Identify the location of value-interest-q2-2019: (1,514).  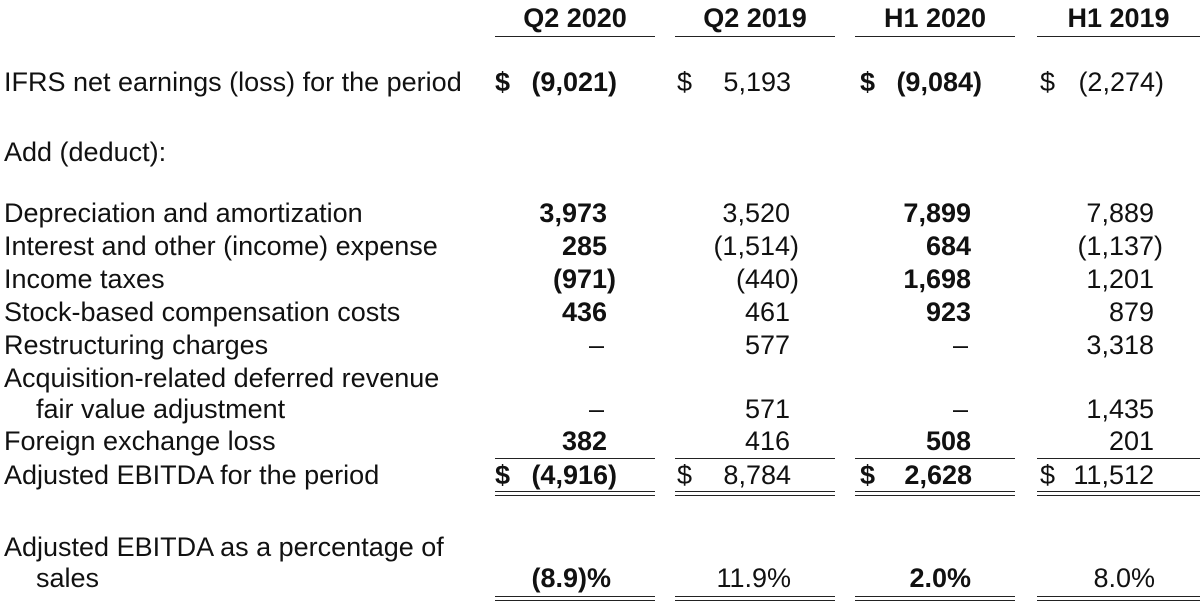
(756, 246).